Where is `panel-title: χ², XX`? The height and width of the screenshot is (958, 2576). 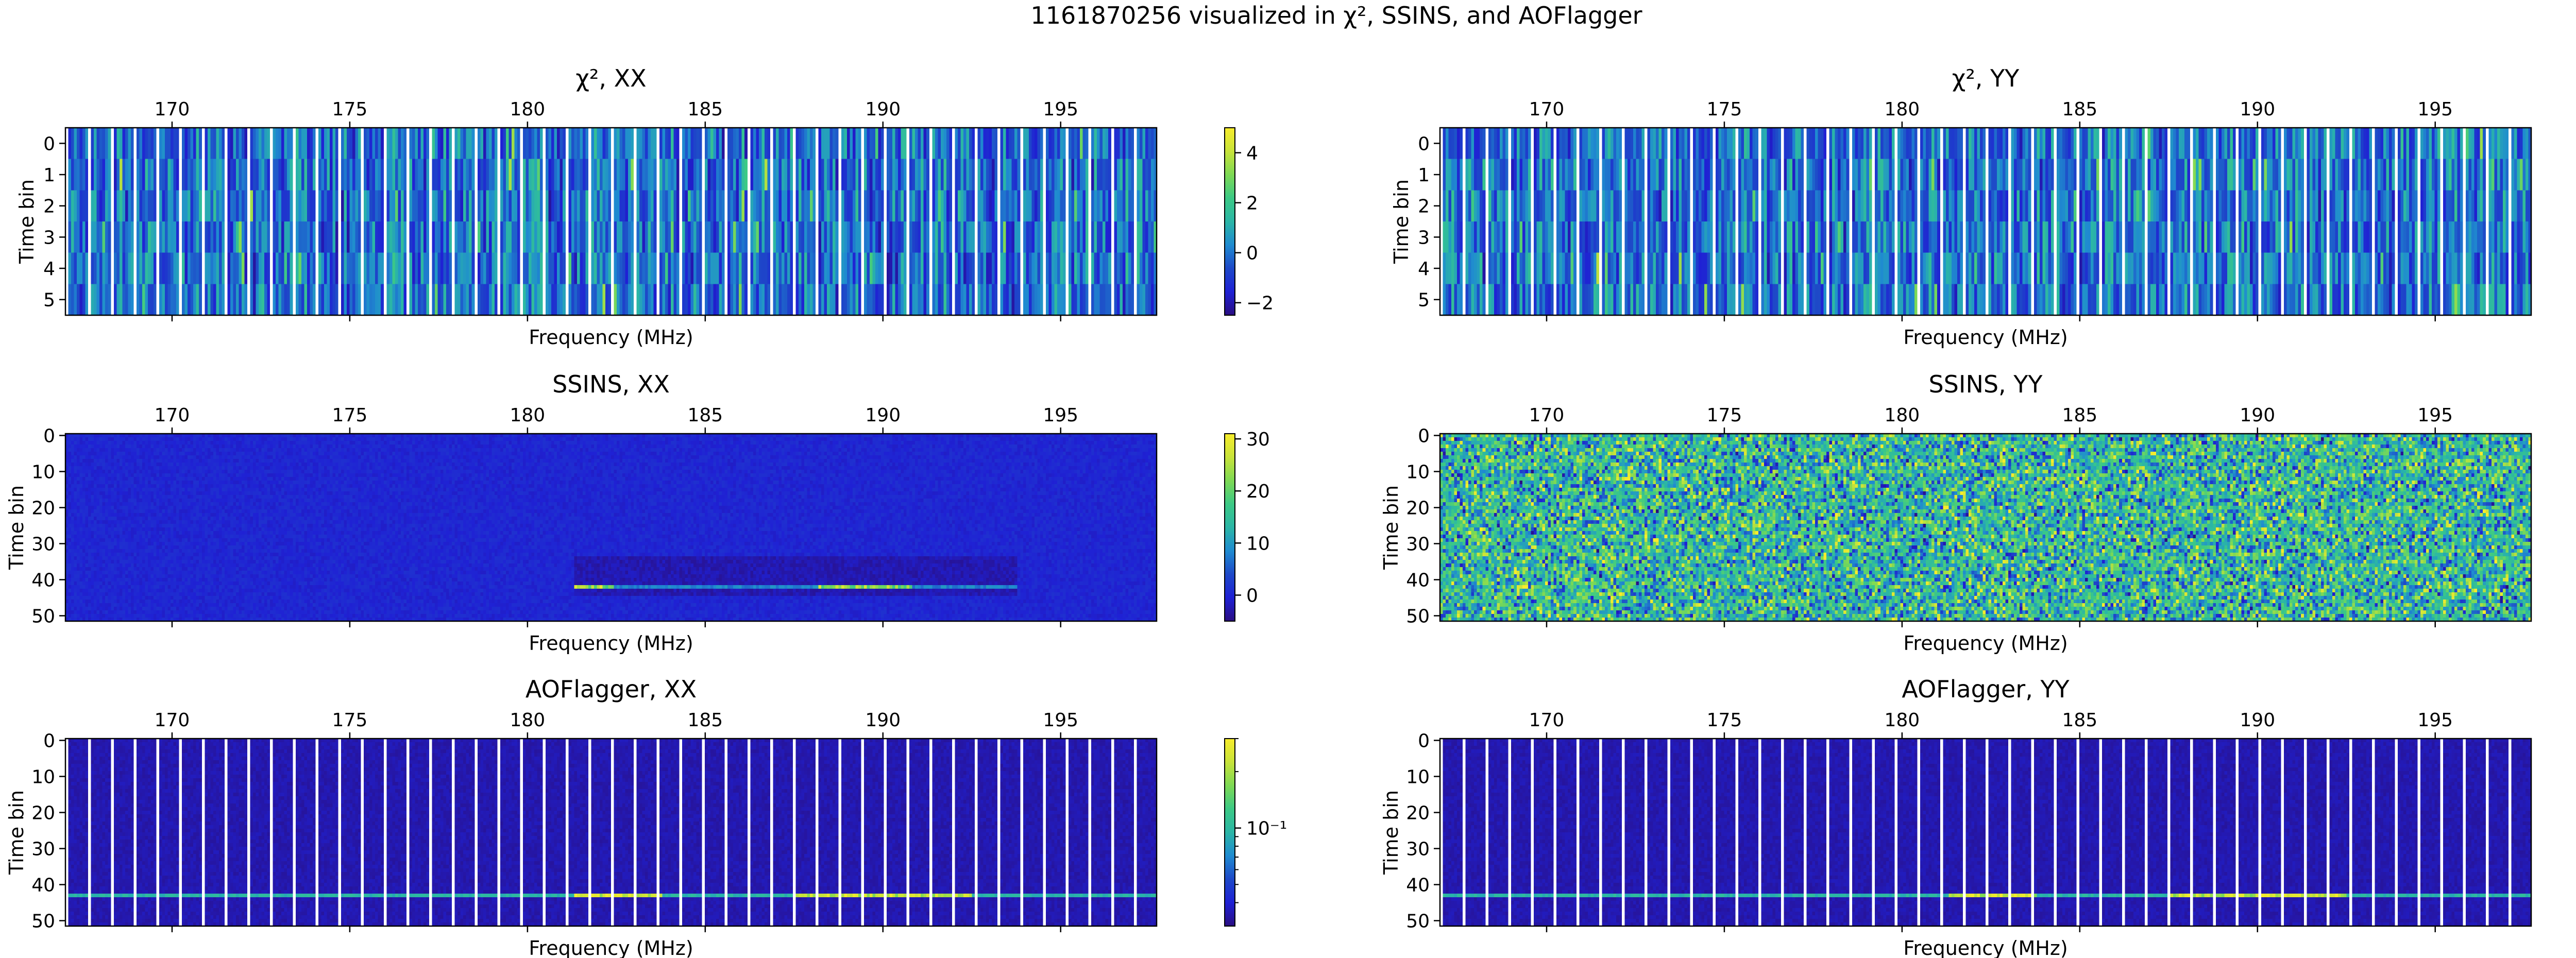
panel-title: χ², XX is located at coordinates (610, 78).